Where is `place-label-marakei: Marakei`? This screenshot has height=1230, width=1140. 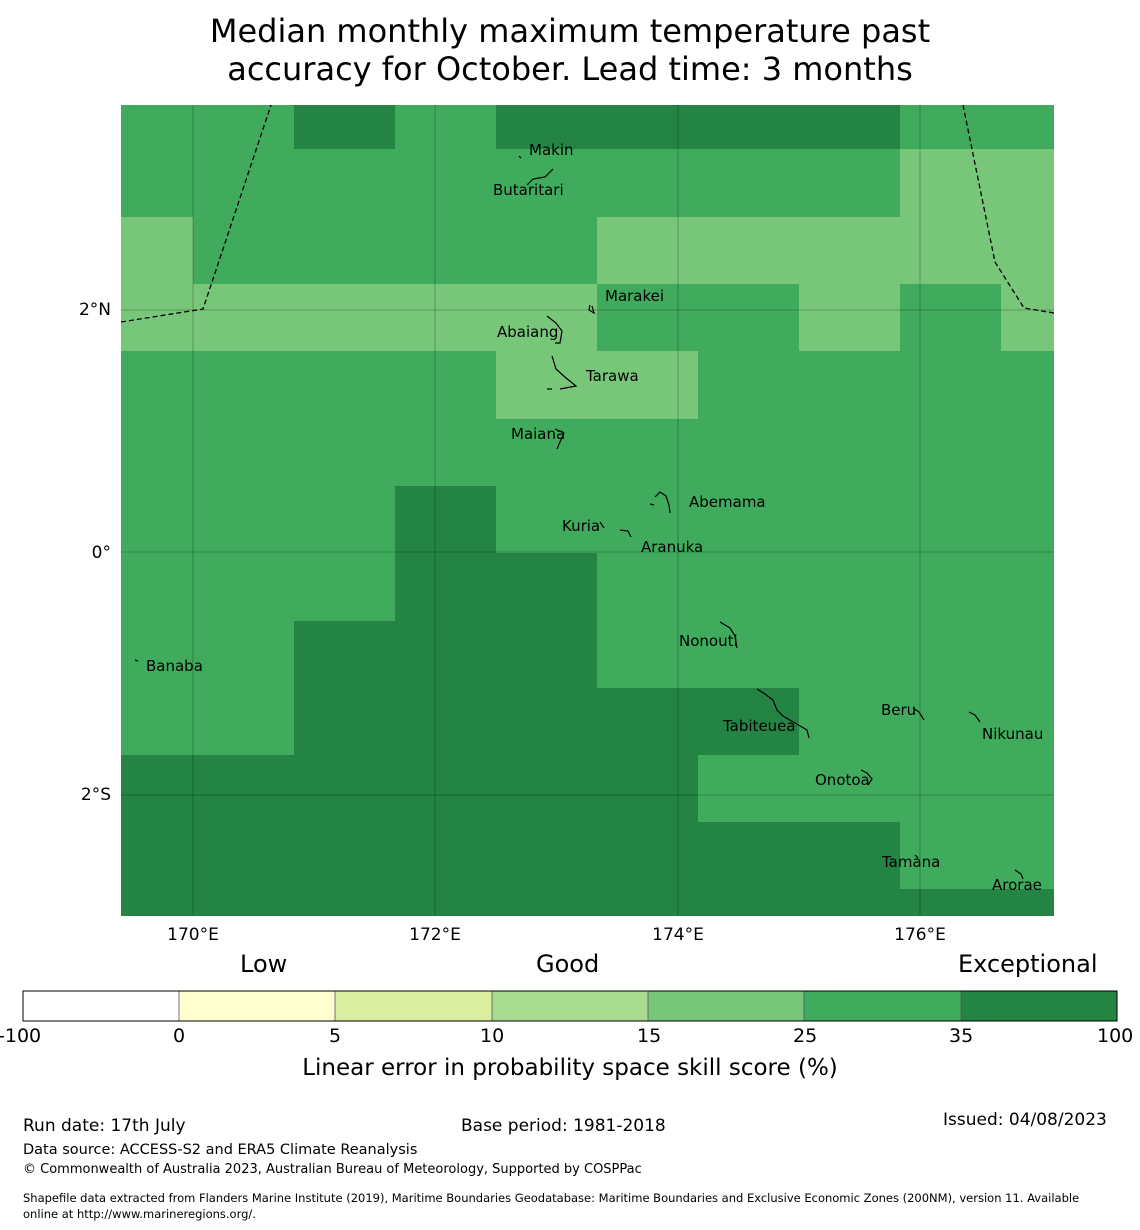
place-label-marakei: Marakei is located at coordinates (634, 296).